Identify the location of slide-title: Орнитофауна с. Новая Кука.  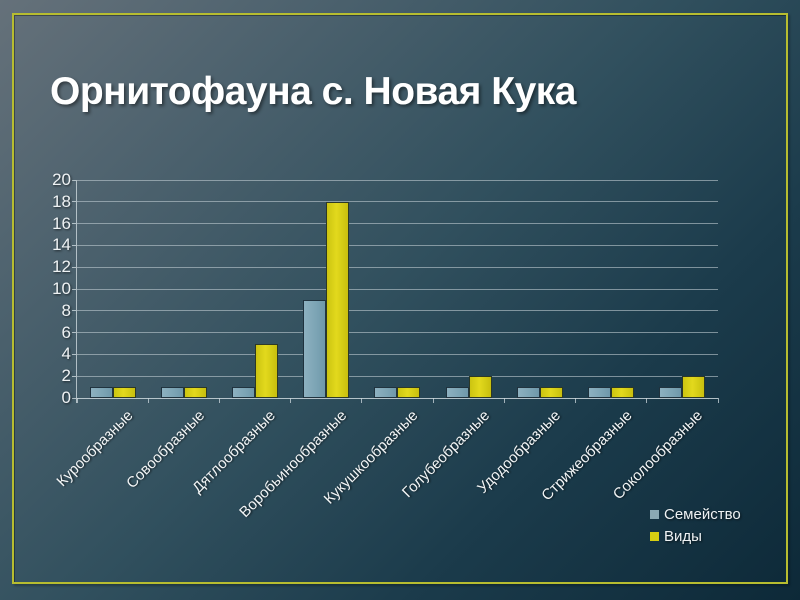
(313, 91).